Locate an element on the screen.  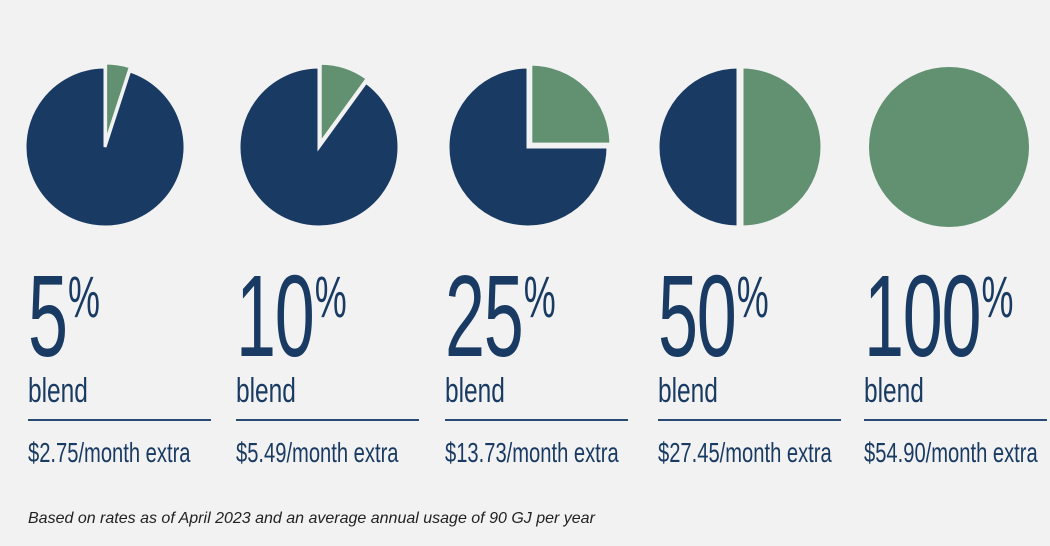
blend-percent: 100% is located at coordinates (938, 316).